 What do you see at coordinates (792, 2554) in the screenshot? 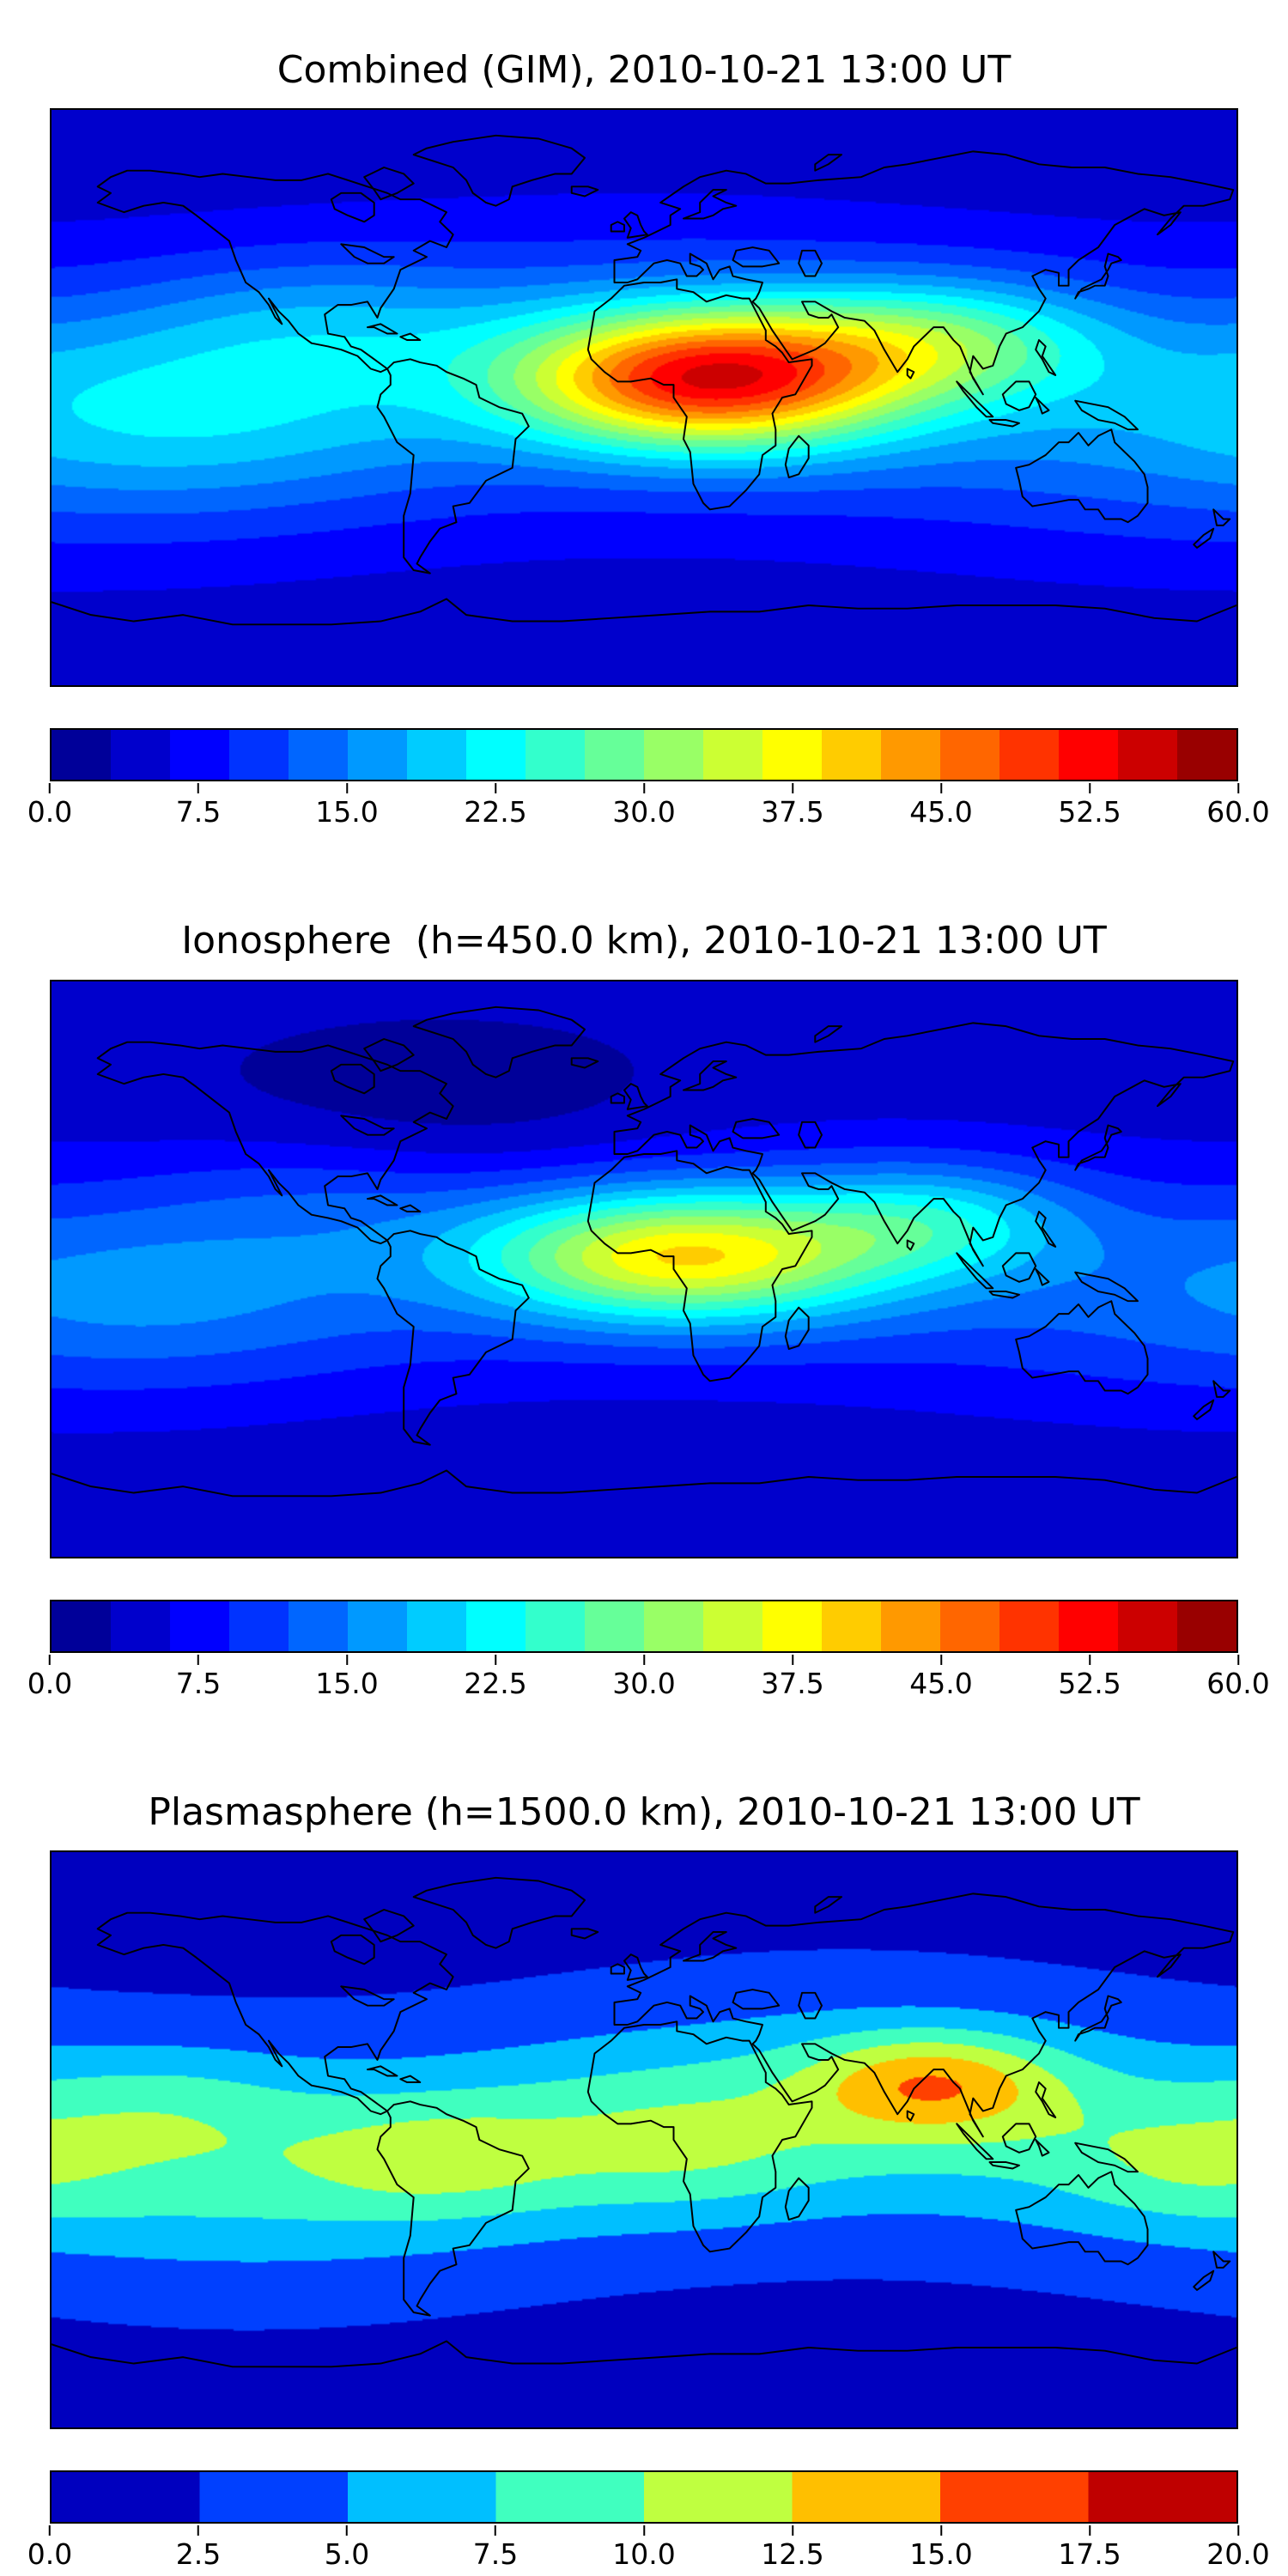
I see `colorbar-tick-label: 12.5` at bounding box center [792, 2554].